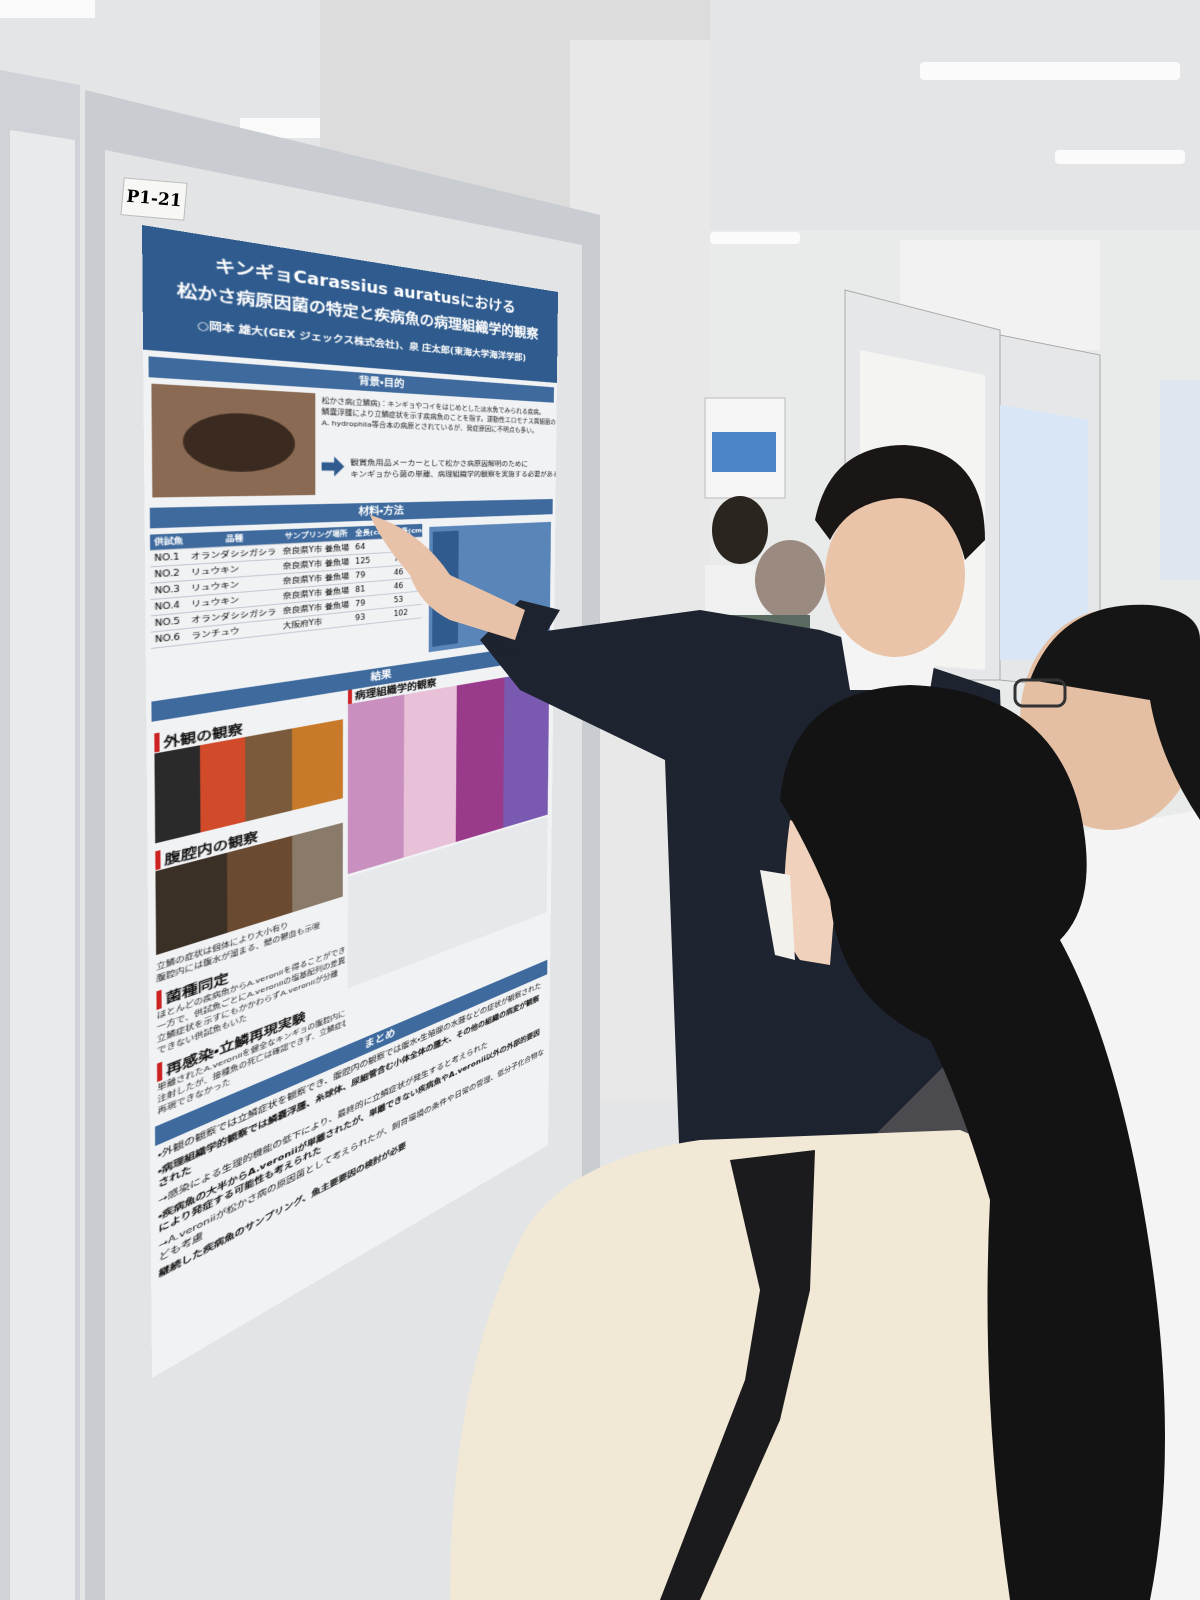 Image resolution: width=1200 pixels, height=1600 pixels. What do you see at coordinates (737, 1375) in the screenshot?
I see `backpack-strap` at bounding box center [737, 1375].